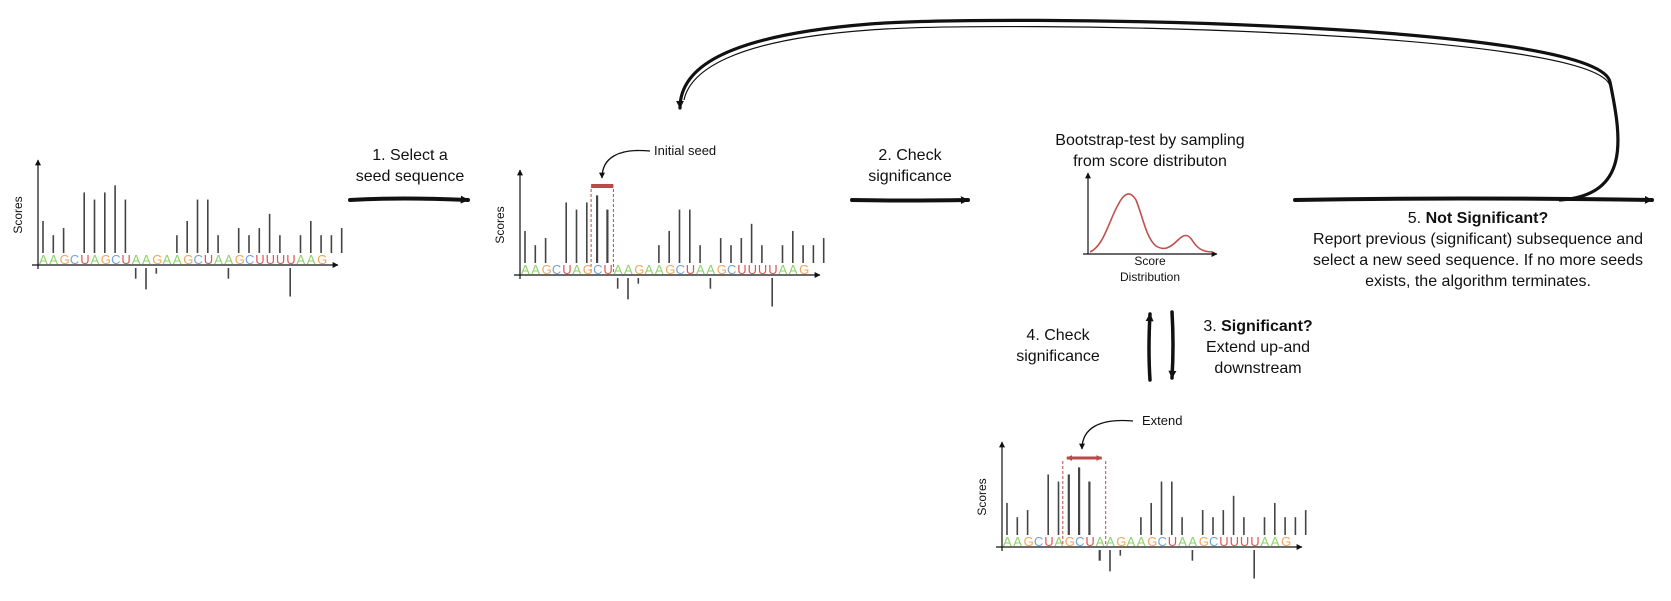 This screenshot has width=1671, height=601. What do you see at coordinates (1149, 347) in the screenshot?
I see `step4-arrow-up` at bounding box center [1149, 347].